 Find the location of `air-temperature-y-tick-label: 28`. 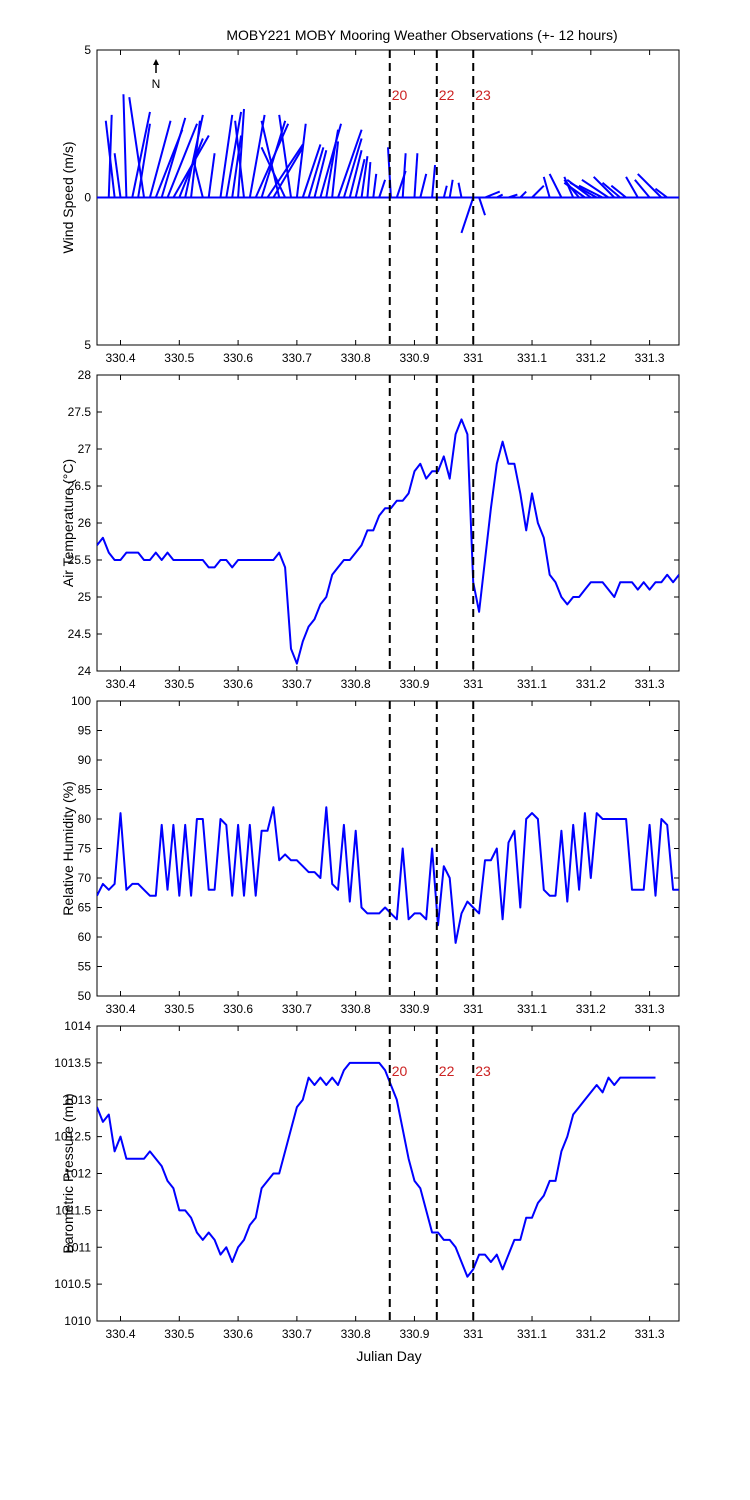

air-temperature-y-tick-label: 28 is located at coordinates (85, 375).